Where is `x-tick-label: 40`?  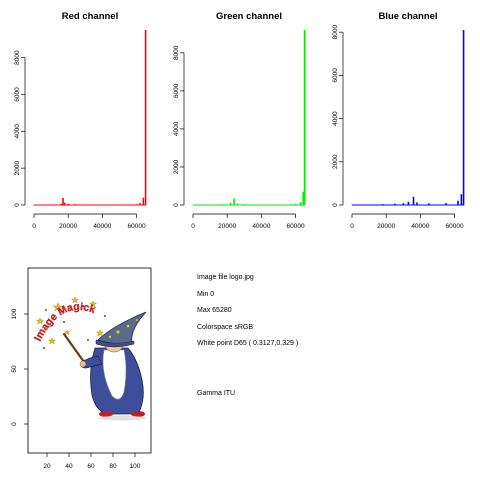 x-tick-label: 40 is located at coordinates (69, 466).